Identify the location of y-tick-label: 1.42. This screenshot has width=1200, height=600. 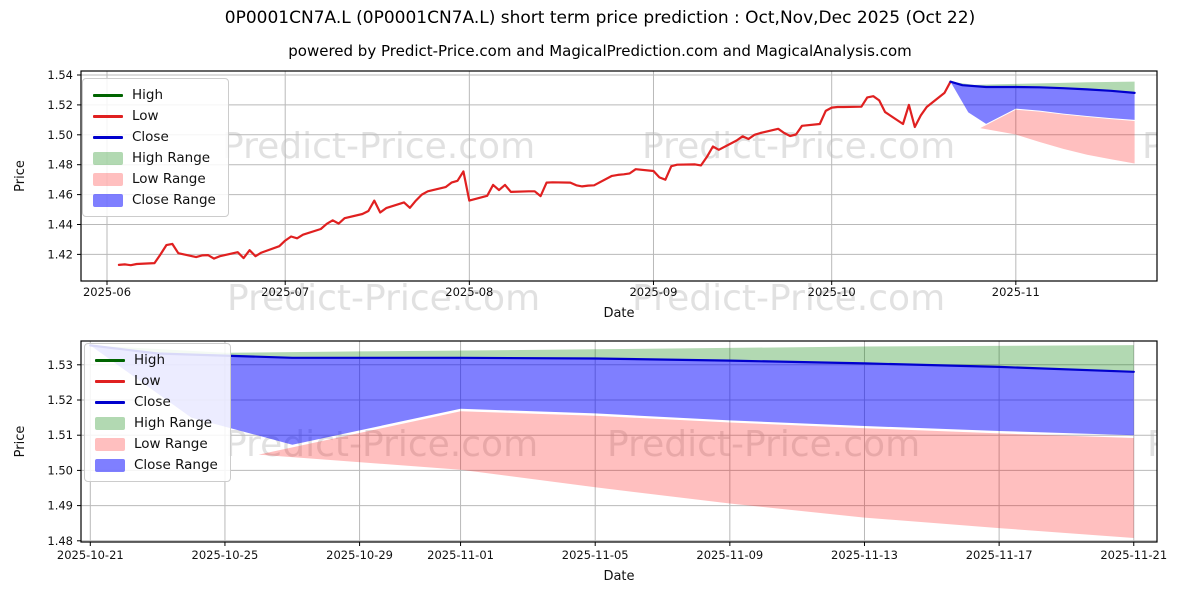
(60, 254).